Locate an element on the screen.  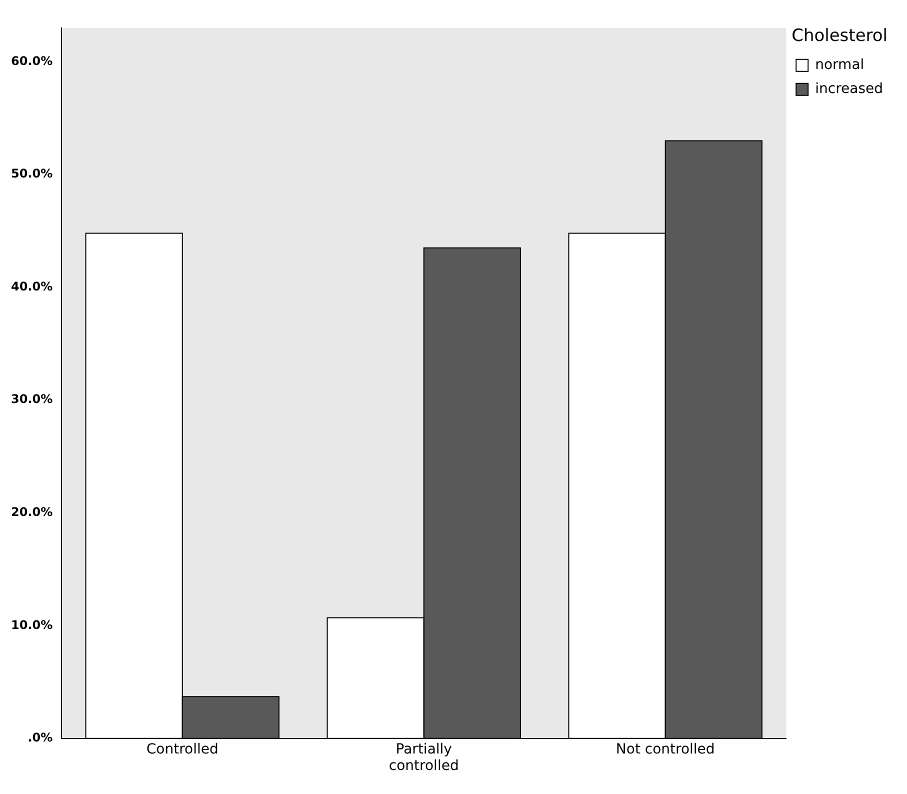
x-tick-label: Partially controlled is located at coordinates (423, 757).